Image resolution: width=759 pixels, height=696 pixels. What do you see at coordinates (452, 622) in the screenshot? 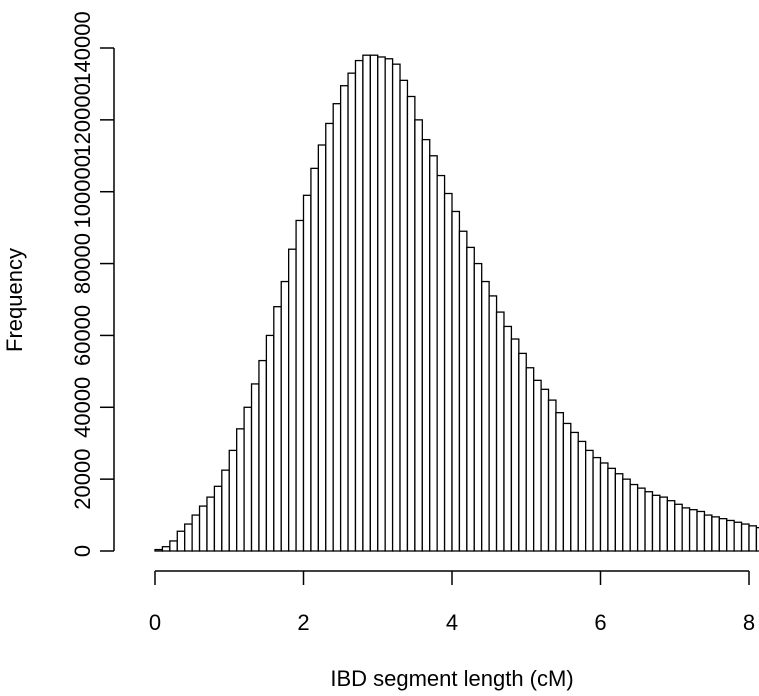
I see `x-tick-label: 4` at bounding box center [452, 622].